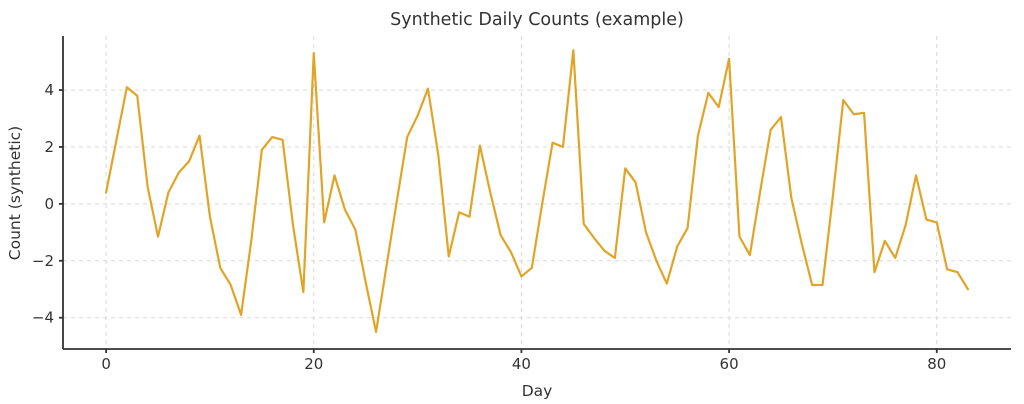 Image resolution: width=1024 pixels, height=404 pixels. I want to click on y-tick-label: −2, so click(43, 261).